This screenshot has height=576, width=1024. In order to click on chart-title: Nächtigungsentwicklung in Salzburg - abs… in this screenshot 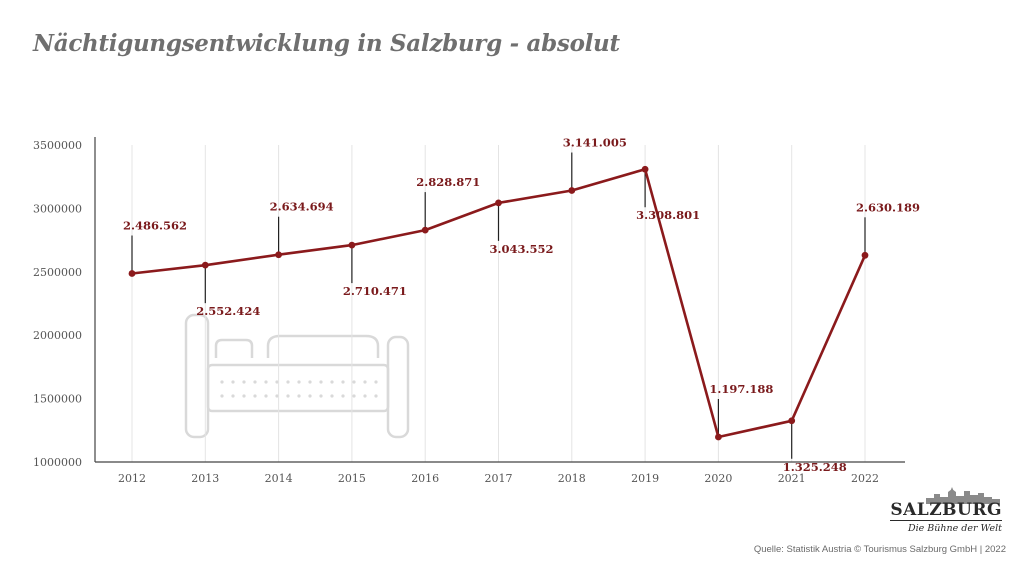, I will do `click(326, 43)`.